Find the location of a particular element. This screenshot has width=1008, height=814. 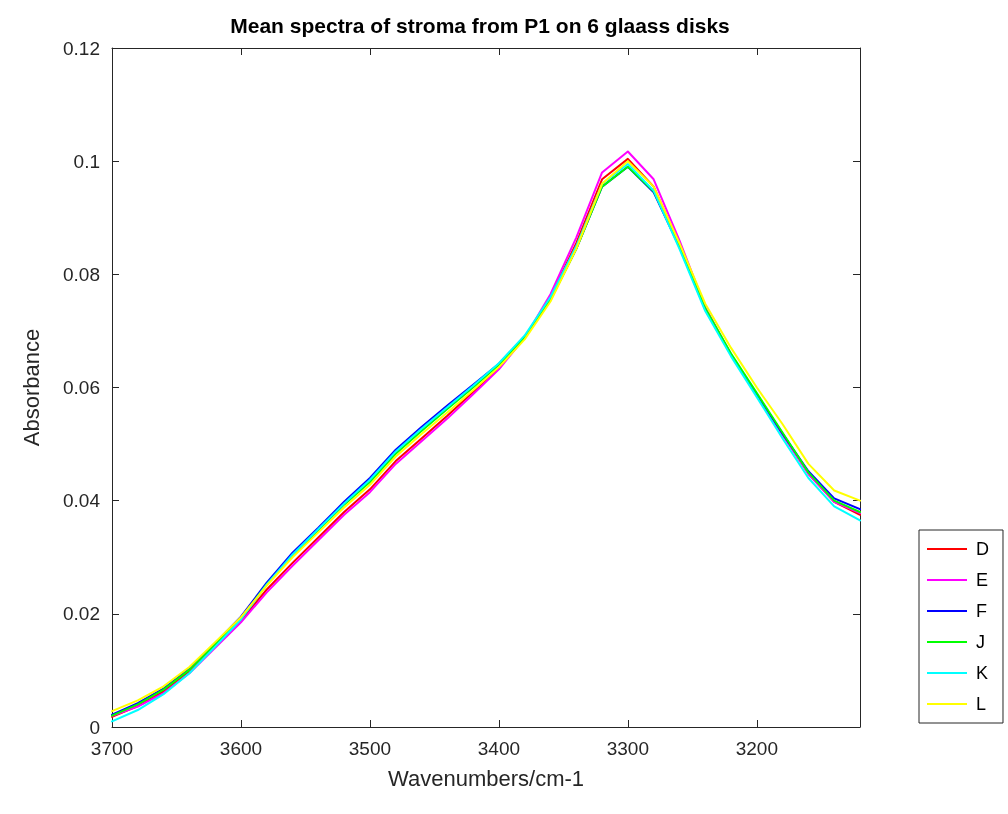

x-tick-label: 3300 is located at coordinates (627, 748).